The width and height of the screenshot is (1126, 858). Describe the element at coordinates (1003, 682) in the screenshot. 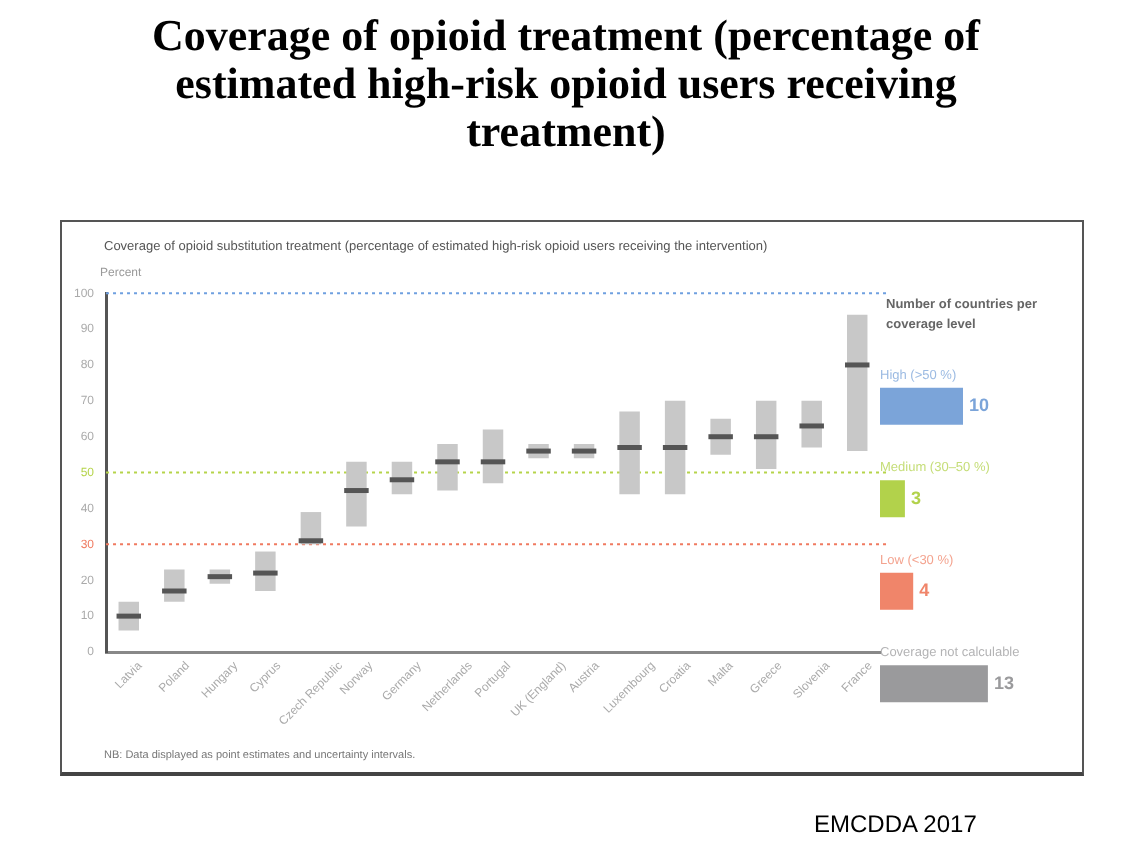

I see `data-label: 13` at that location.